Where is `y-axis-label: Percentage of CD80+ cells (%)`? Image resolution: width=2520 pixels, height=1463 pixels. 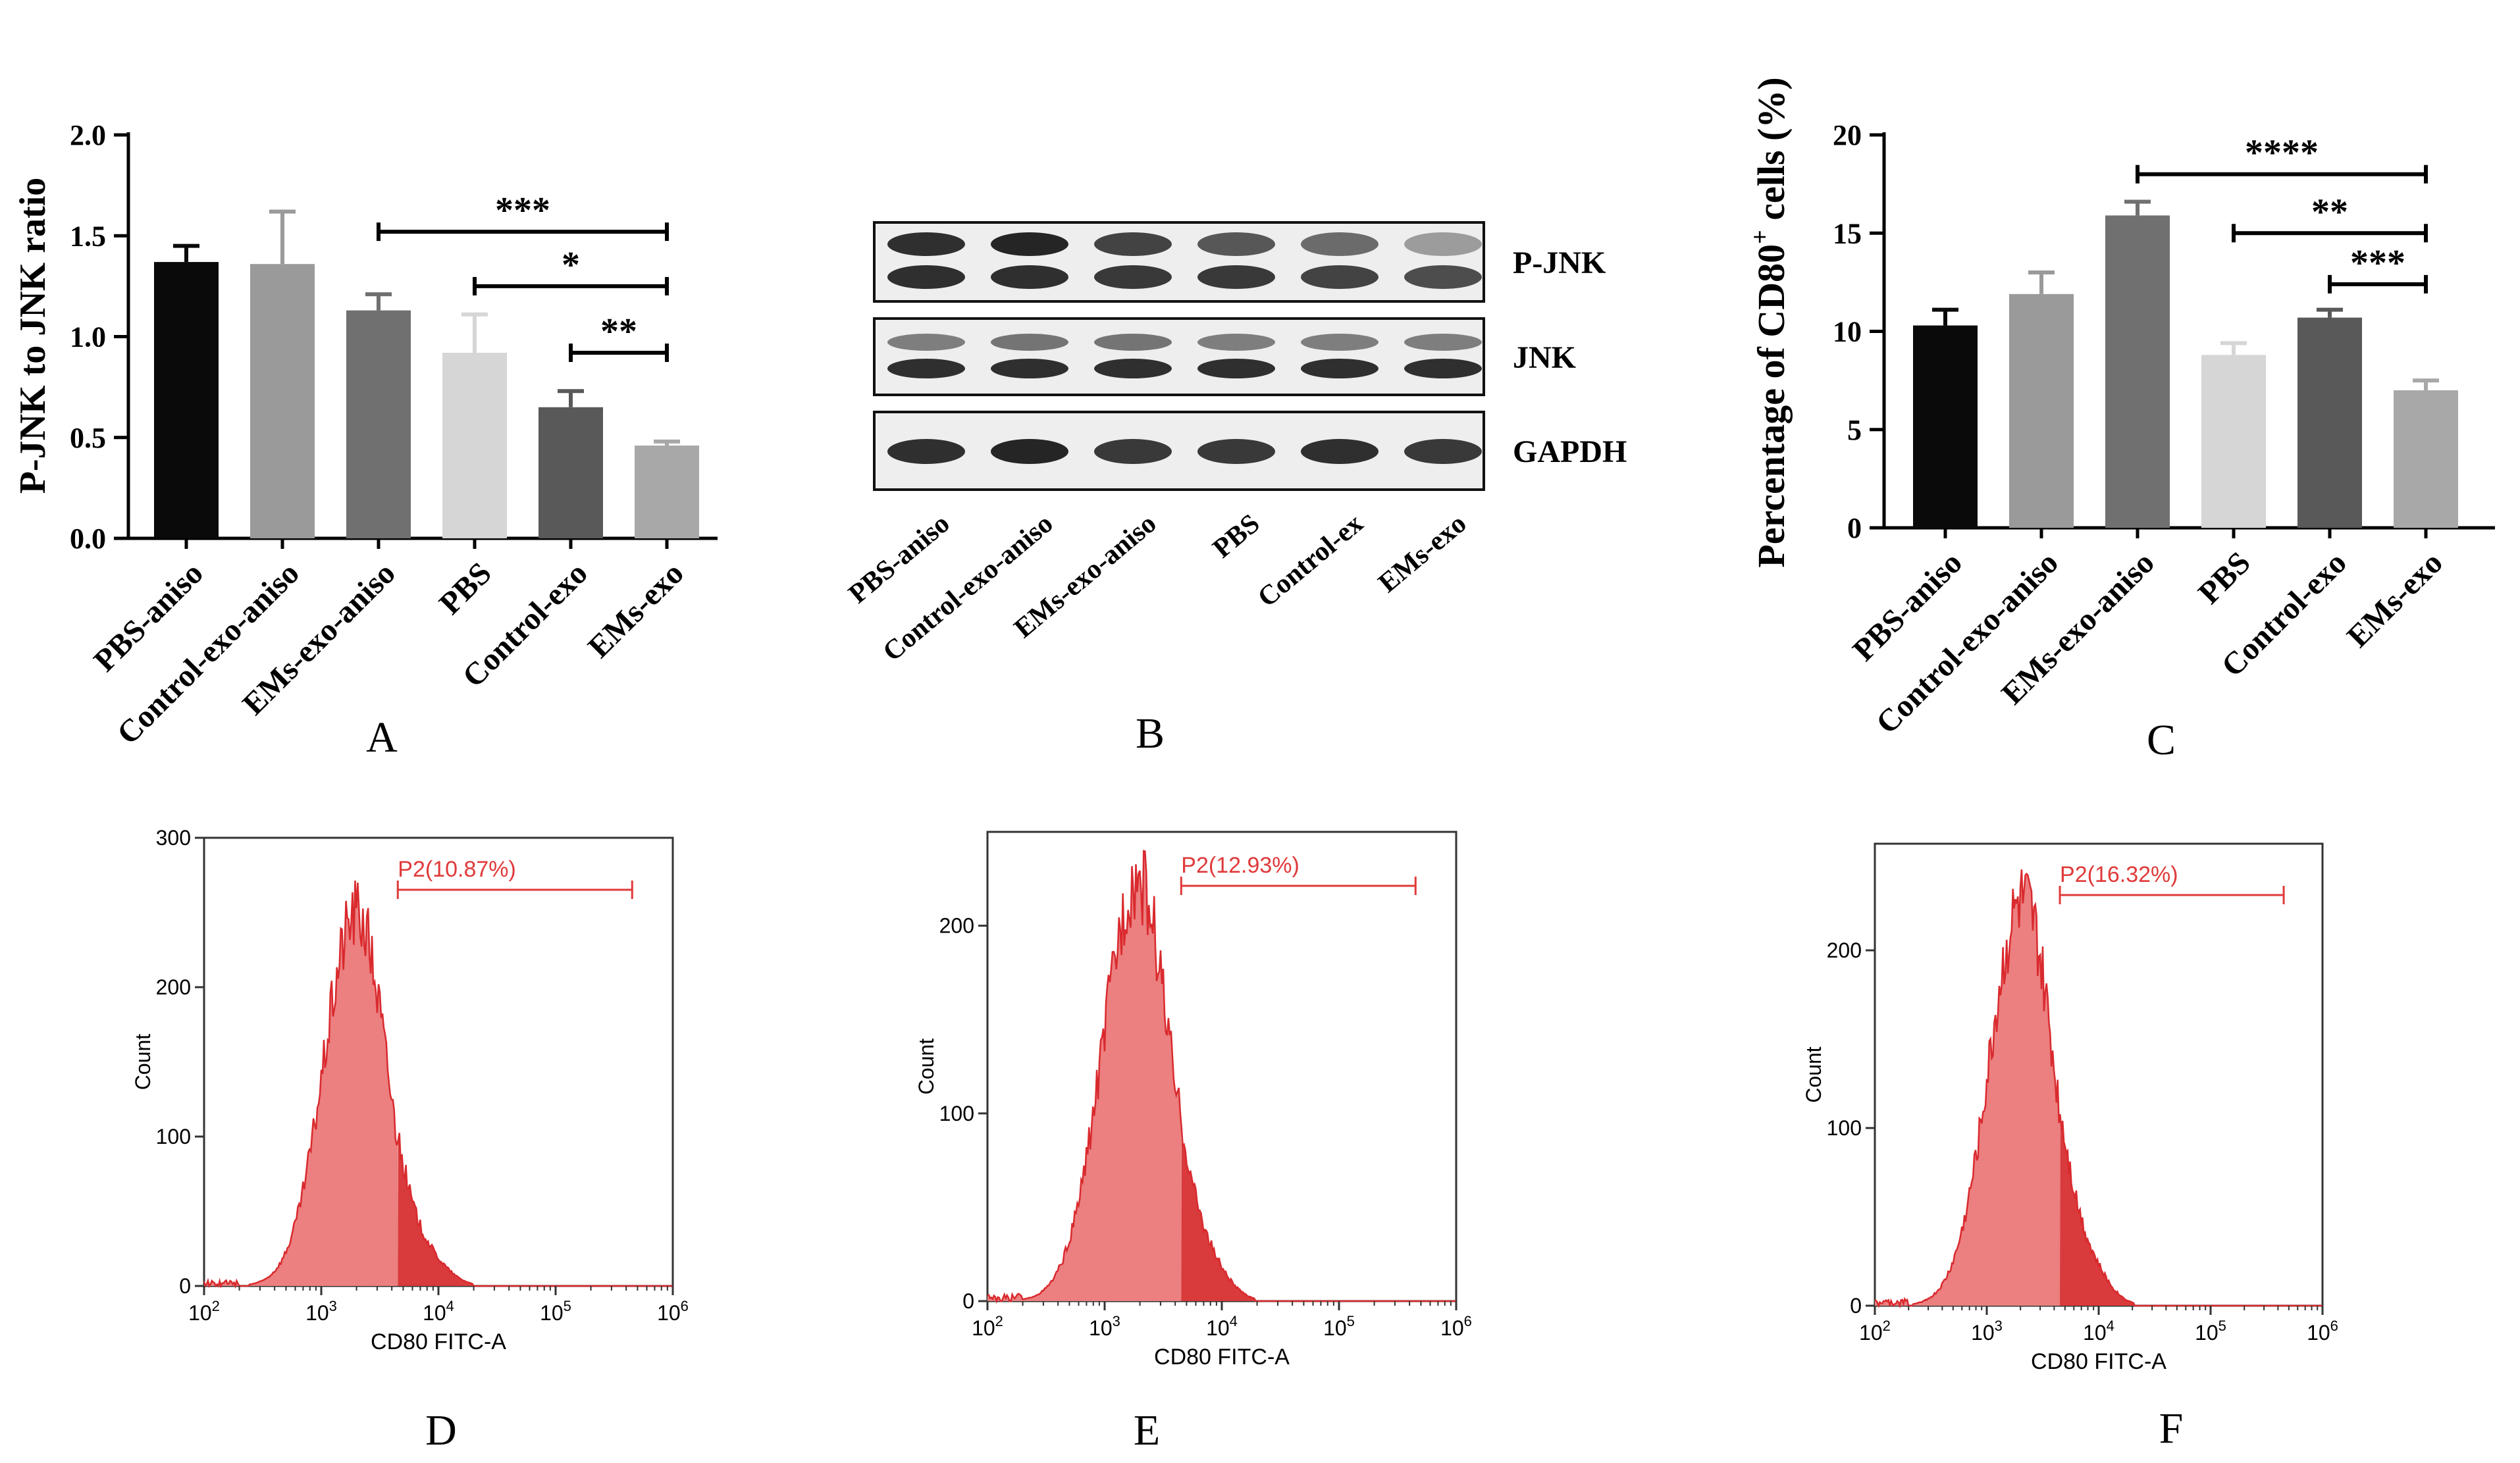 y-axis-label: Percentage of CD80+ cells (%) is located at coordinates (1769, 322).